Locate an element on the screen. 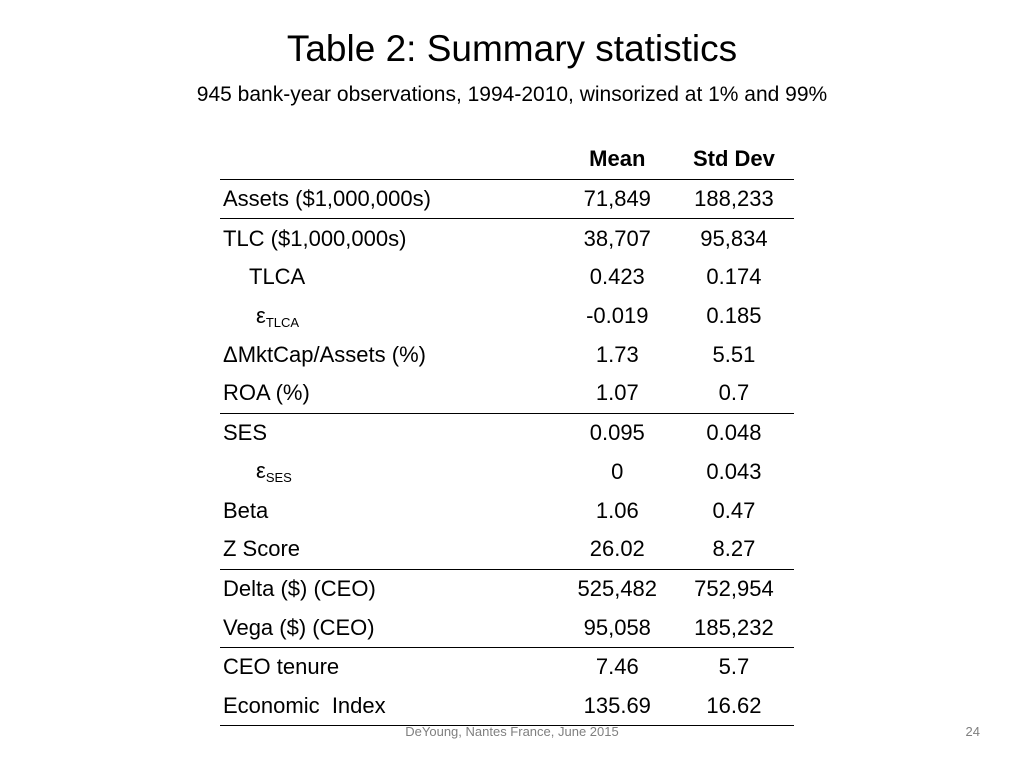 The width and height of the screenshot is (1024, 768). table-row: Z Score 26.02 8.27 is located at coordinates (507, 549).